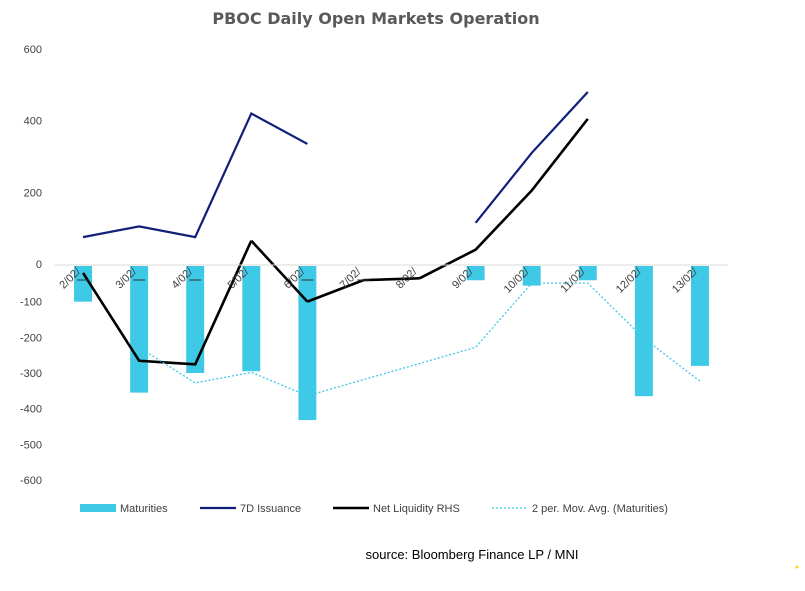 This screenshot has width=805, height=591. What do you see at coordinates (600, 509) in the screenshot?
I see `legend-label: 2 per. Mov. Avg. (Maturities)` at bounding box center [600, 509].